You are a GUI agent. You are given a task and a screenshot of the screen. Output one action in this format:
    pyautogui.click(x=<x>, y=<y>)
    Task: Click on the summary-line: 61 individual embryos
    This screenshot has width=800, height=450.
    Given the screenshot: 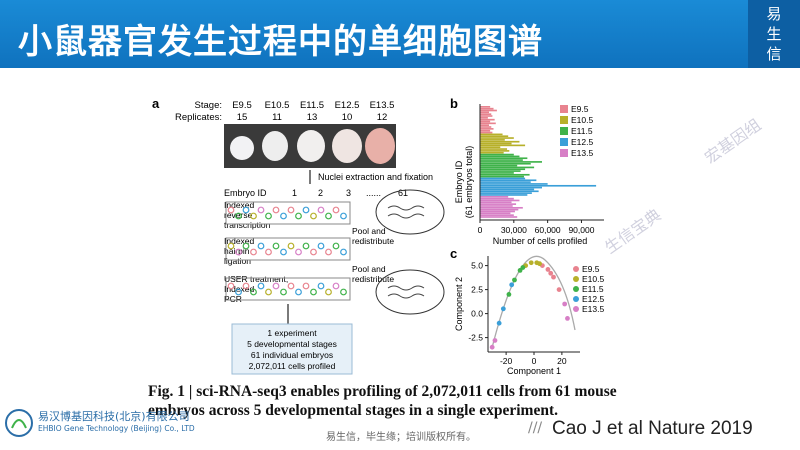 What is the action you would take?
    pyautogui.click(x=292, y=355)
    